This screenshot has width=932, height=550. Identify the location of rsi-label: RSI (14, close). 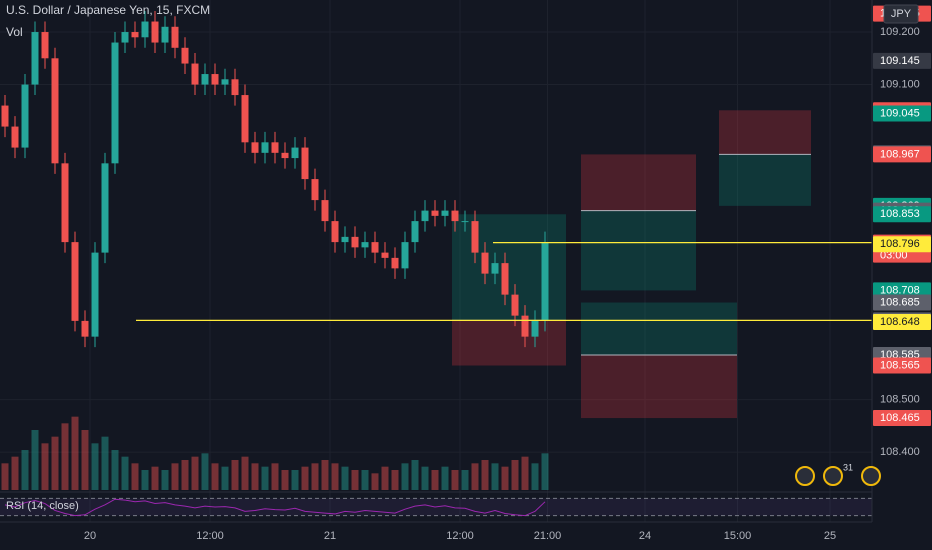
(42, 506).